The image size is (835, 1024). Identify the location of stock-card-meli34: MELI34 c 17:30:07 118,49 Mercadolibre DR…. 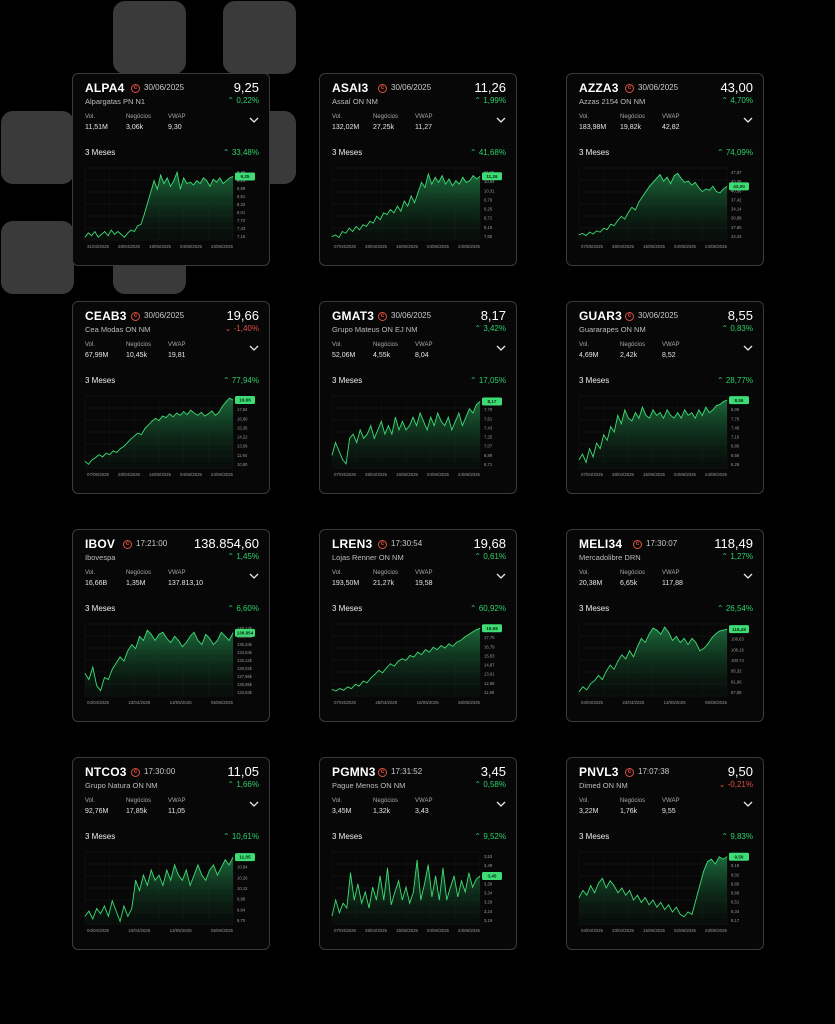
(665, 625).